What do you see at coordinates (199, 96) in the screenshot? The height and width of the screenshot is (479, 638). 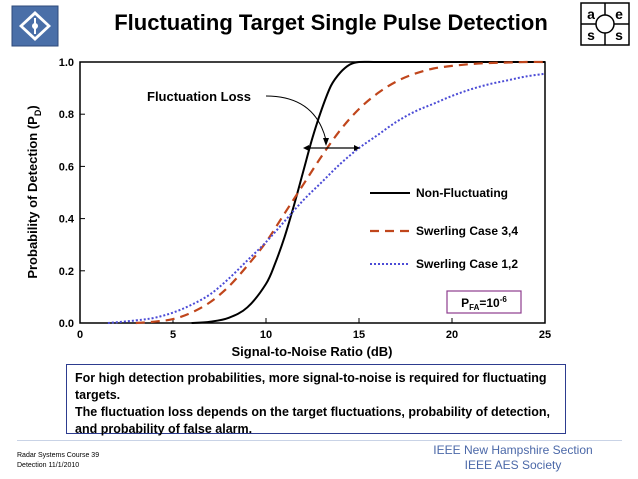 I see `fluctuation-loss-label: Fluctuation Loss` at bounding box center [199, 96].